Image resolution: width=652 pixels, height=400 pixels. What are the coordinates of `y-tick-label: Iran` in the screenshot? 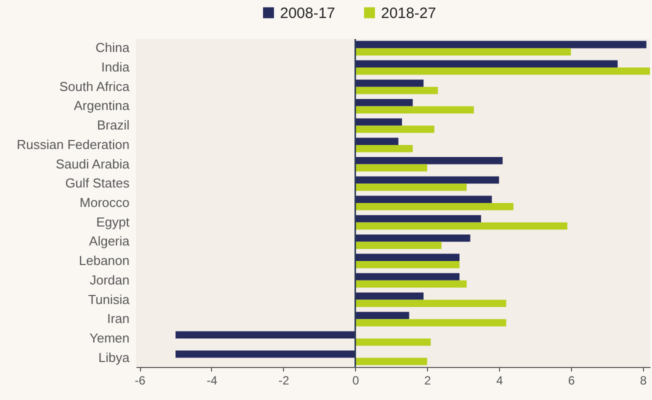 It's located at (118, 318).